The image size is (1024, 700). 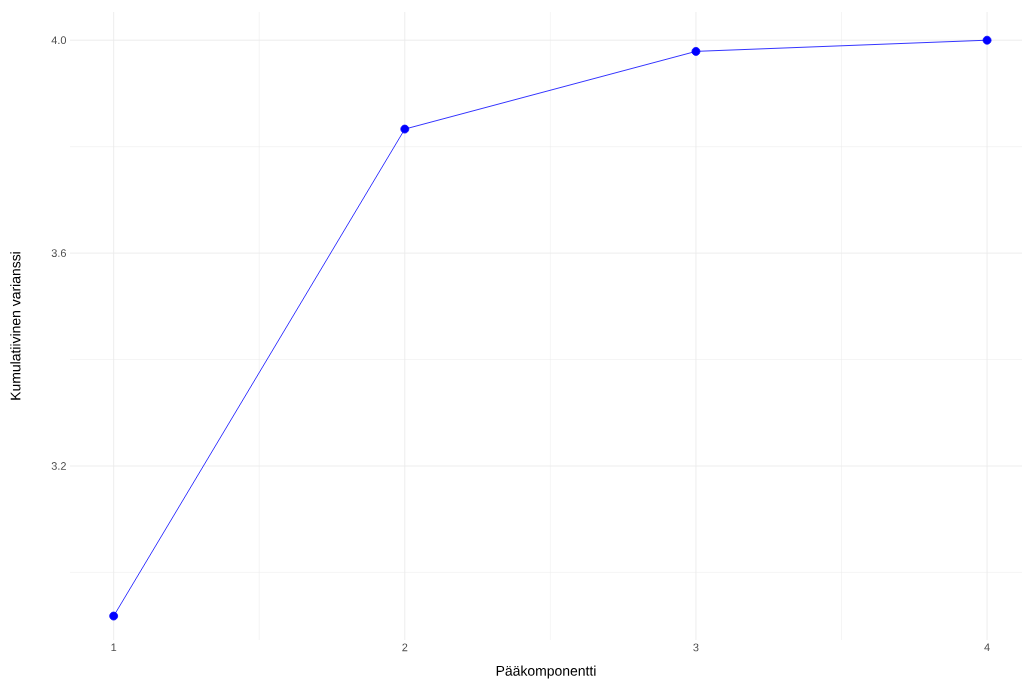 What do you see at coordinates (58, 466) in the screenshot?
I see `y-tick-label: 3.2` at bounding box center [58, 466].